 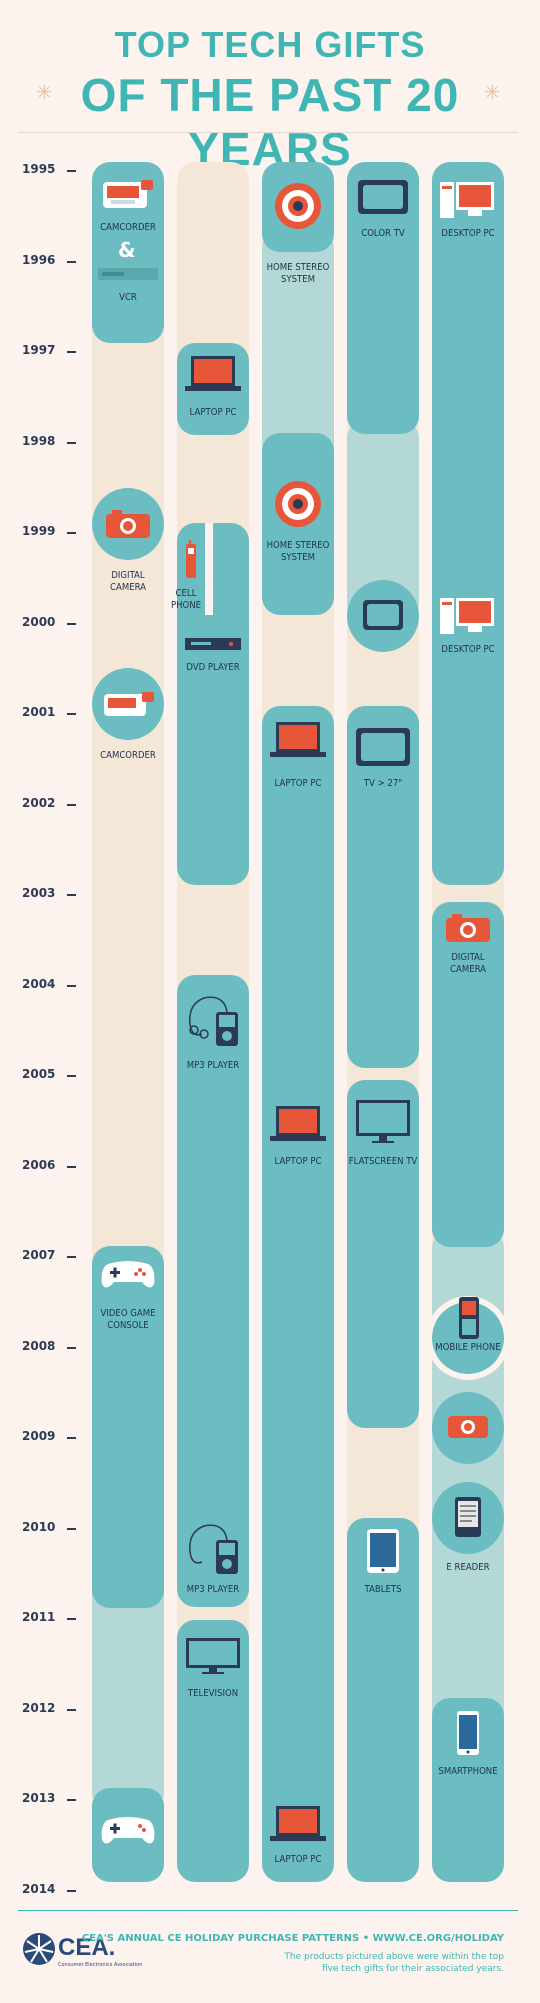 I want to click on smartphone-icon, so click(x=468, y=1733).